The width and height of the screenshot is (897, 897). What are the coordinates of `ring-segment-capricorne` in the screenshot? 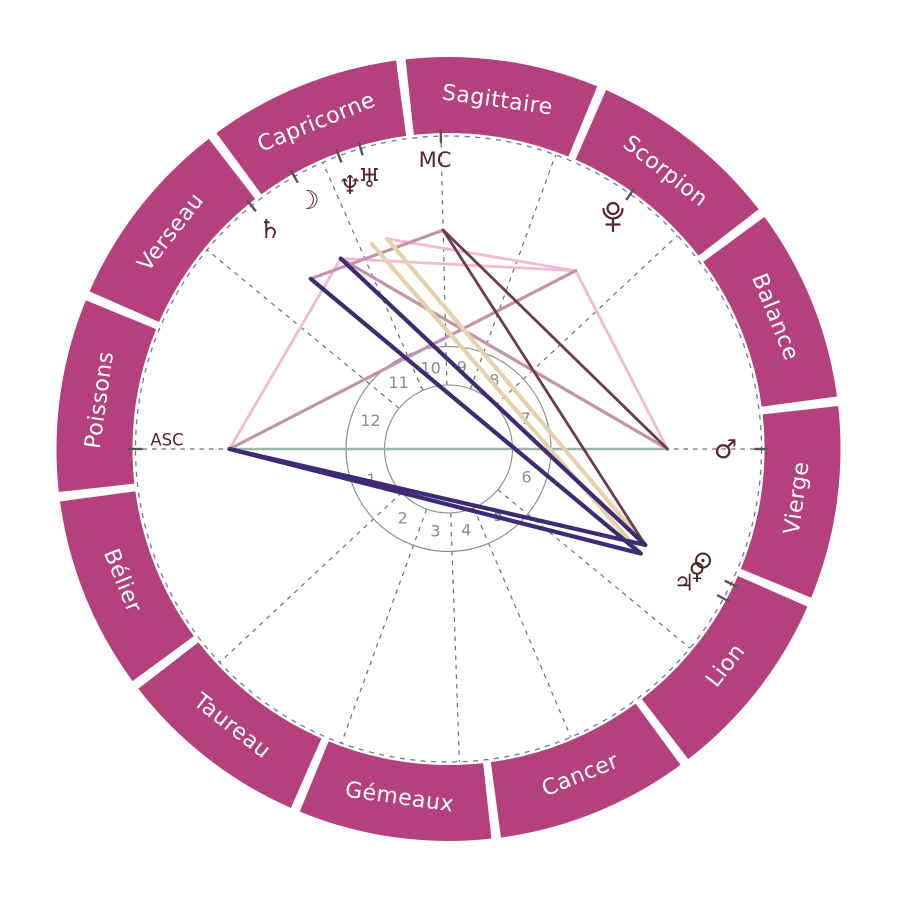 It's located at (311, 127).